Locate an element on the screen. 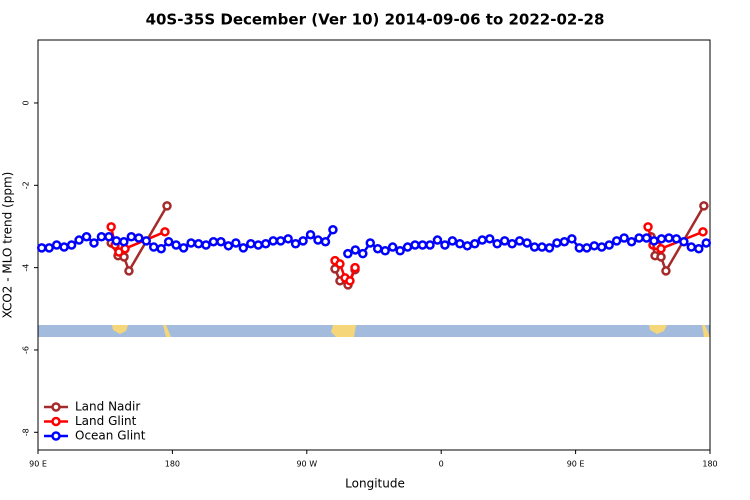 The height and width of the screenshot is (500, 750). x-tick-label: 90 W is located at coordinates (306, 464).